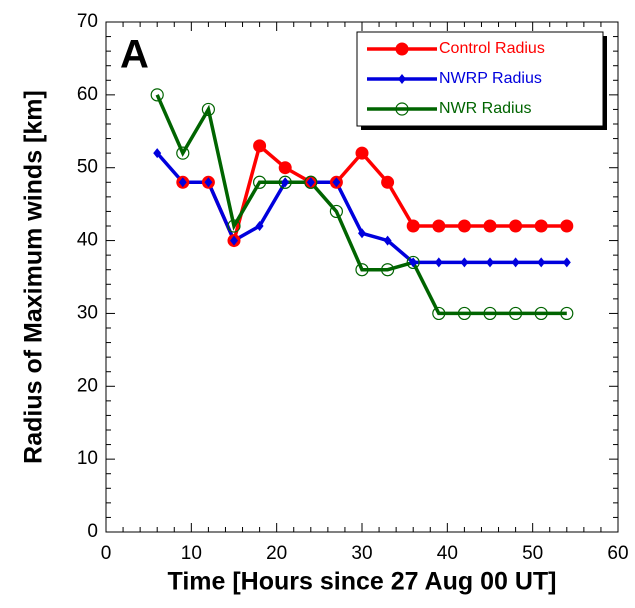 The image size is (635, 608). Describe the element at coordinates (34, 277) in the screenshot. I see `y-axis-title: Radius of Maximum winds [km]` at that location.